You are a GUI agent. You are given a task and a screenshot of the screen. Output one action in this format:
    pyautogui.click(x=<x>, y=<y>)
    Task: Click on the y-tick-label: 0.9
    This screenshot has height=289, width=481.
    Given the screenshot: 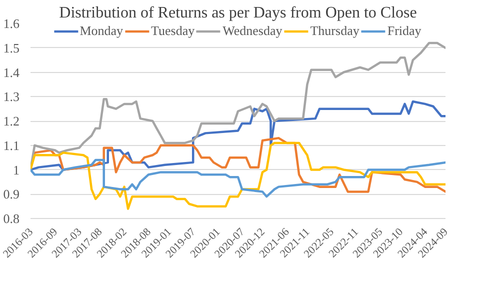 What is the action you would take?
    pyautogui.click(x=11, y=194)
    